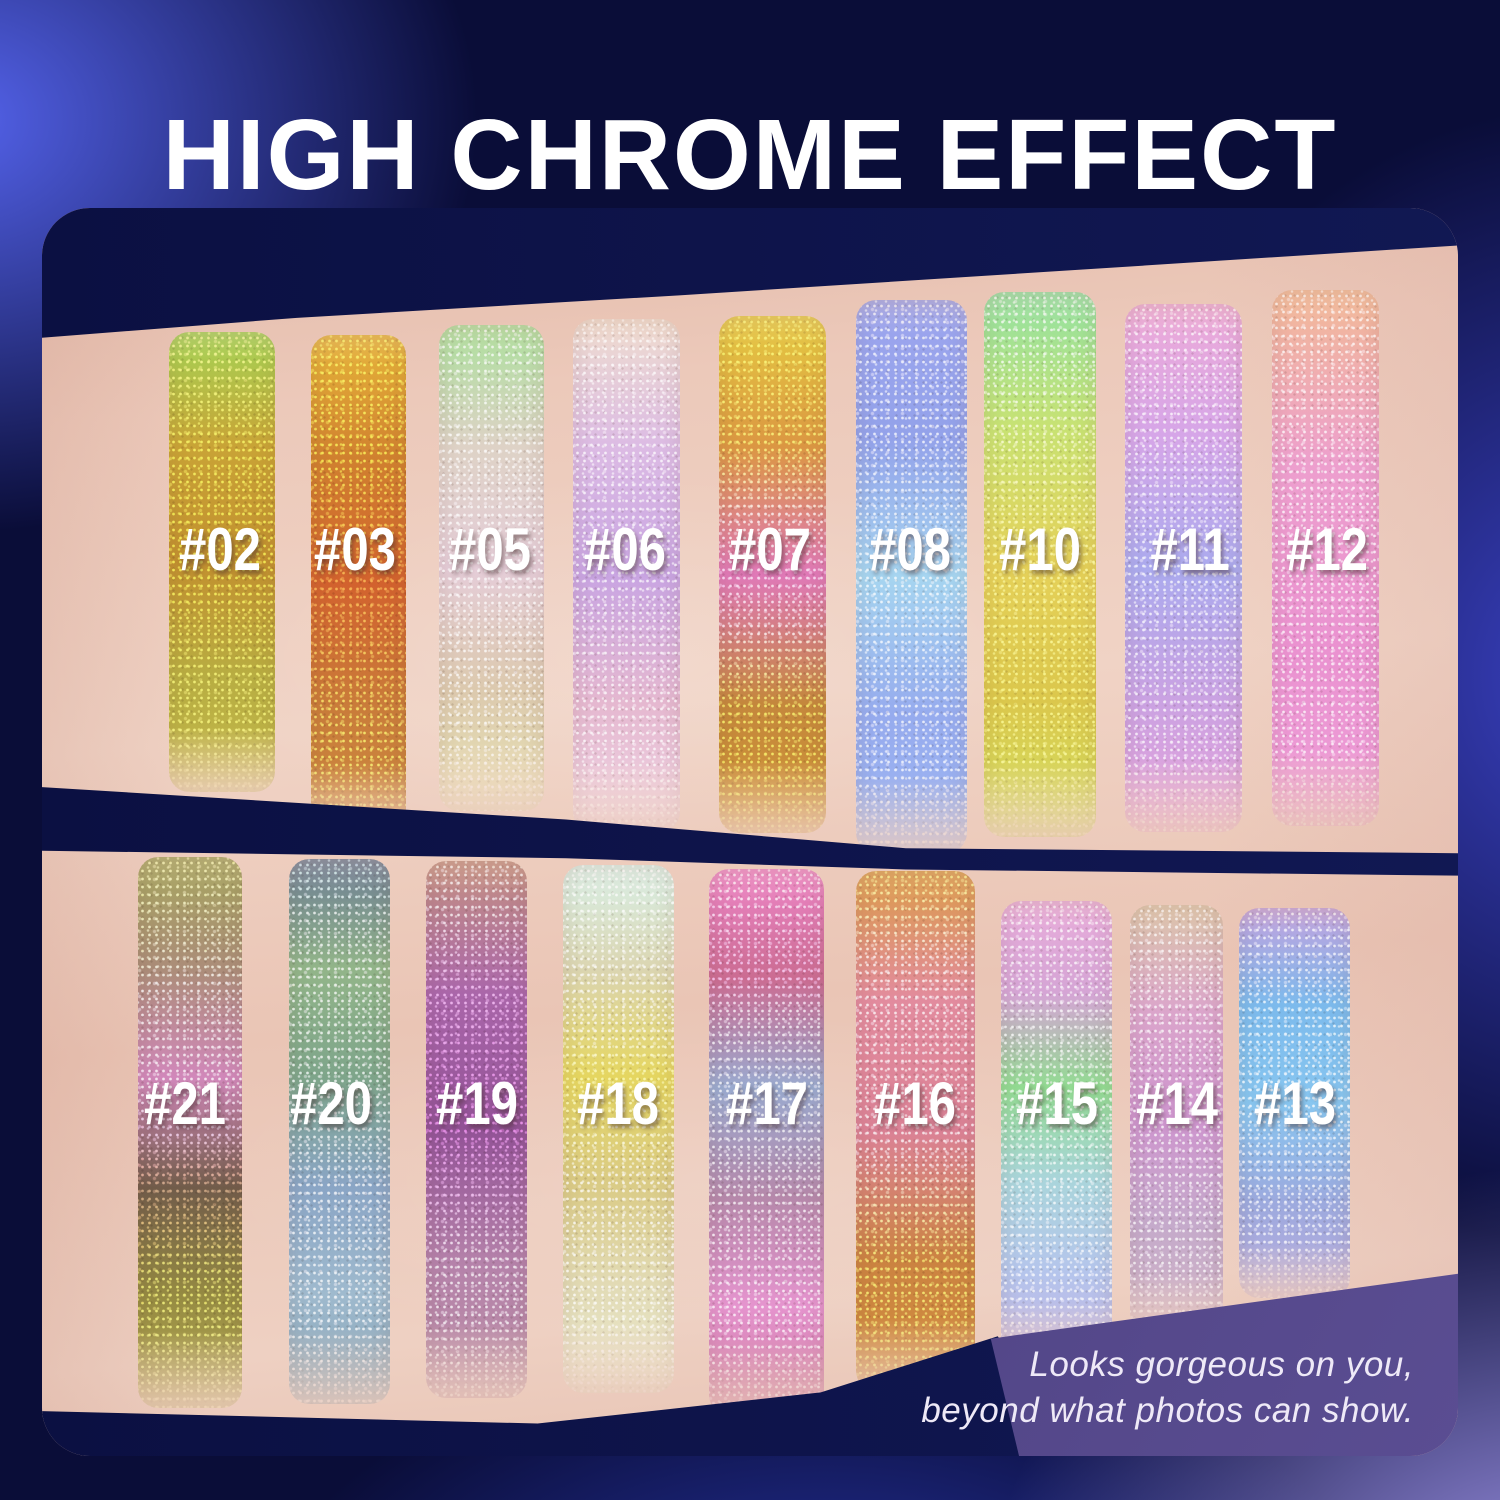 The width and height of the screenshot is (1500, 1500). What do you see at coordinates (750, 155) in the screenshot?
I see `page-title: HIGH CHROME EFFECT` at bounding box center [750, 155].